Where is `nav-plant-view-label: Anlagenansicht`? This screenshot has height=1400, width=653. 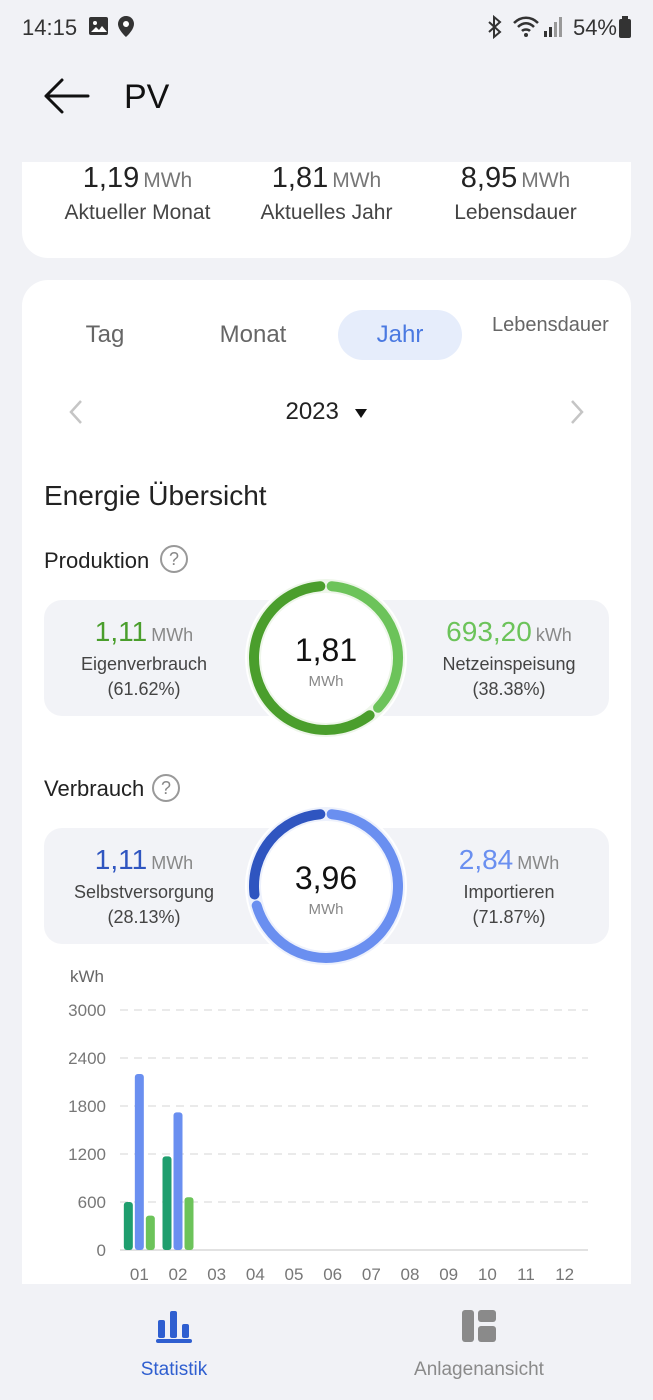 nav-plant-view-label: Anlagenansicht is located at coordinates (479, 1369).